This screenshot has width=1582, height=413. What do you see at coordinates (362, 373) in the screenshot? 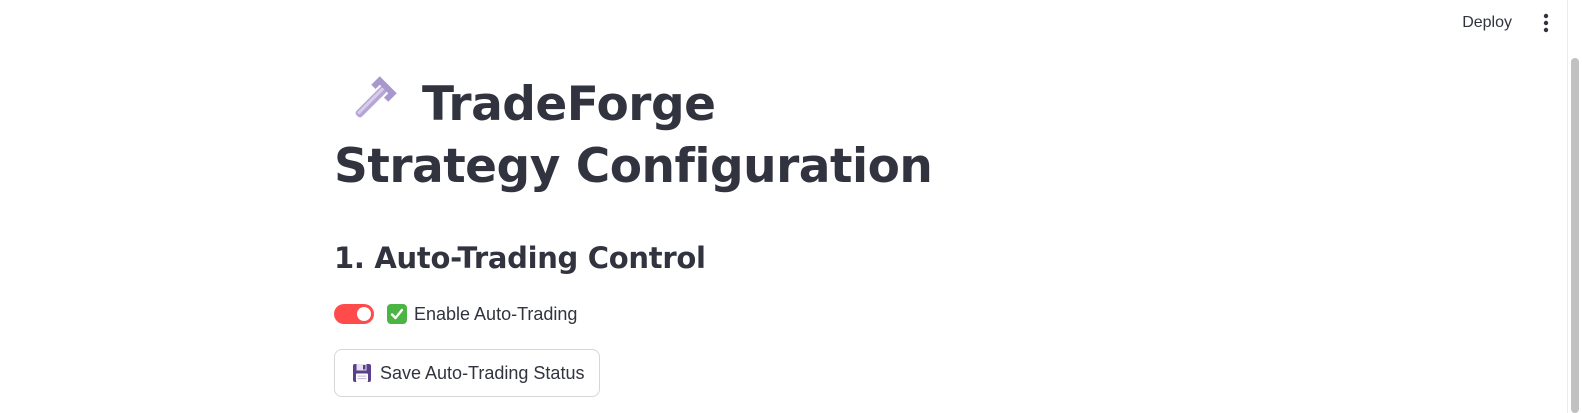
I see `floppy-disk-icon` at bounding box center [362, 373].